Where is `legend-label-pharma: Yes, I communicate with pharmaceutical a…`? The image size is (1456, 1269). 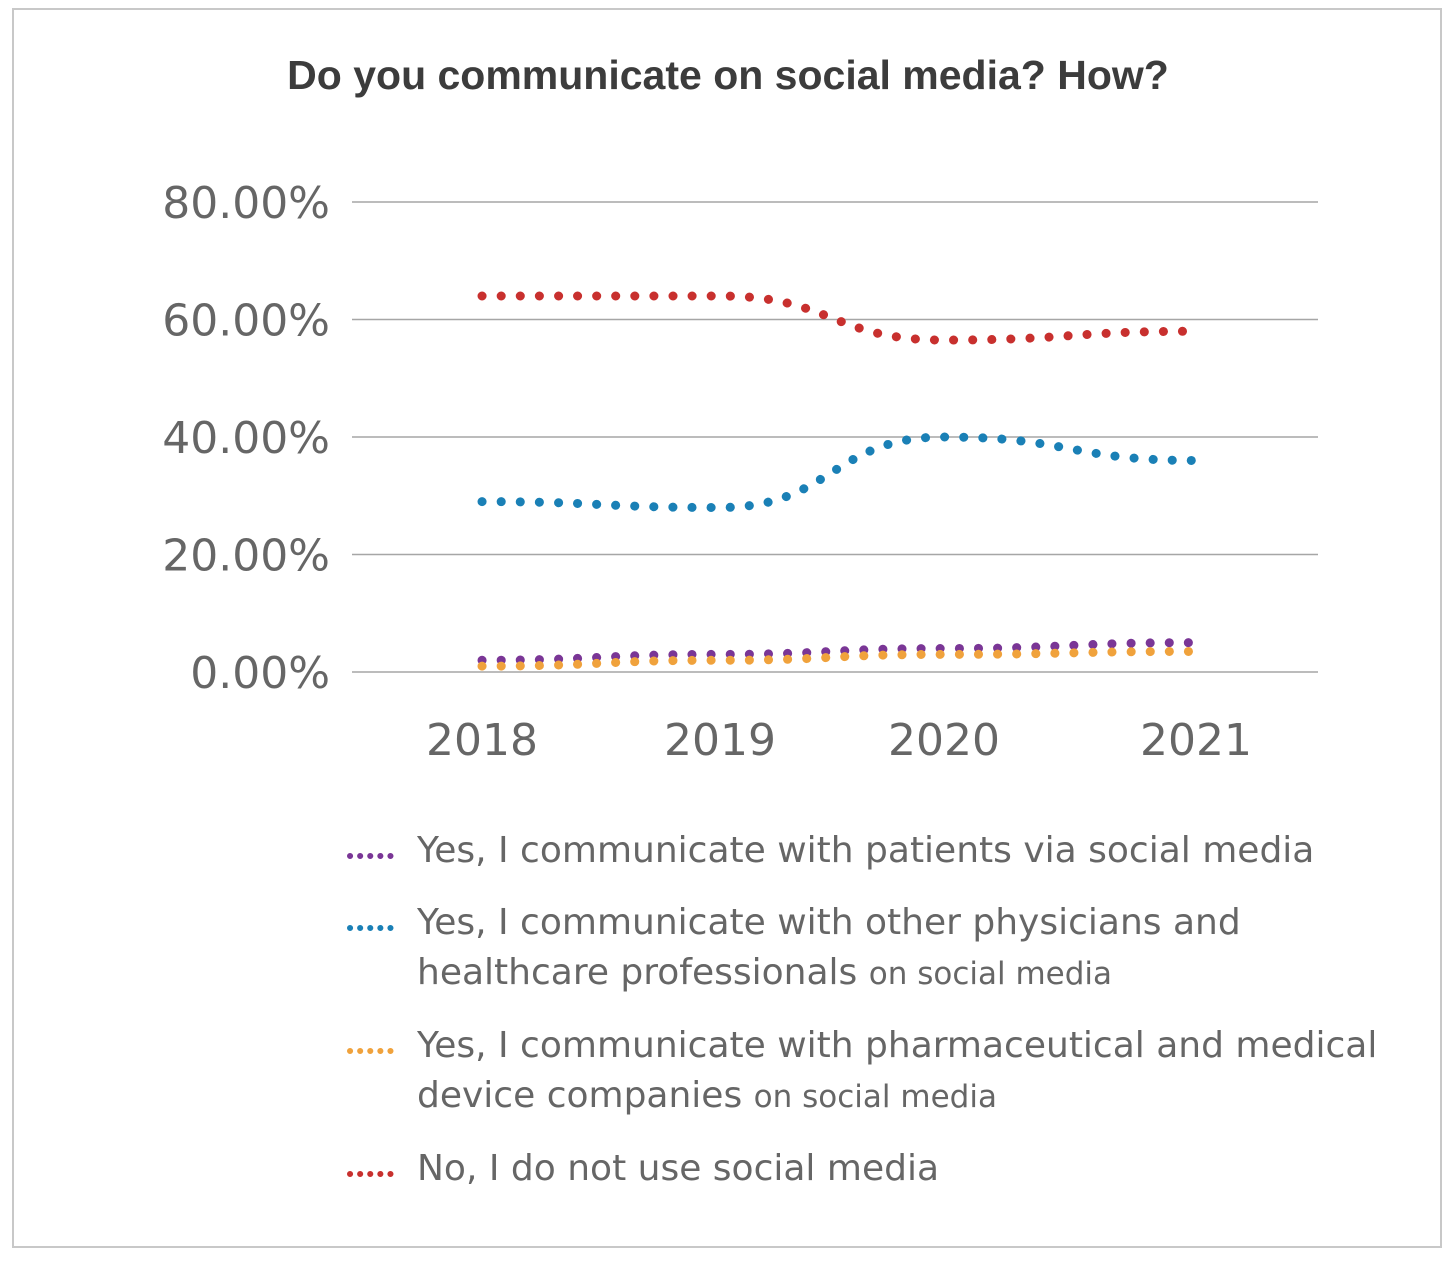 legend-label-pharma: Yes, I communicate with pharmaceutical a… is located at coordinates (921, 1071).